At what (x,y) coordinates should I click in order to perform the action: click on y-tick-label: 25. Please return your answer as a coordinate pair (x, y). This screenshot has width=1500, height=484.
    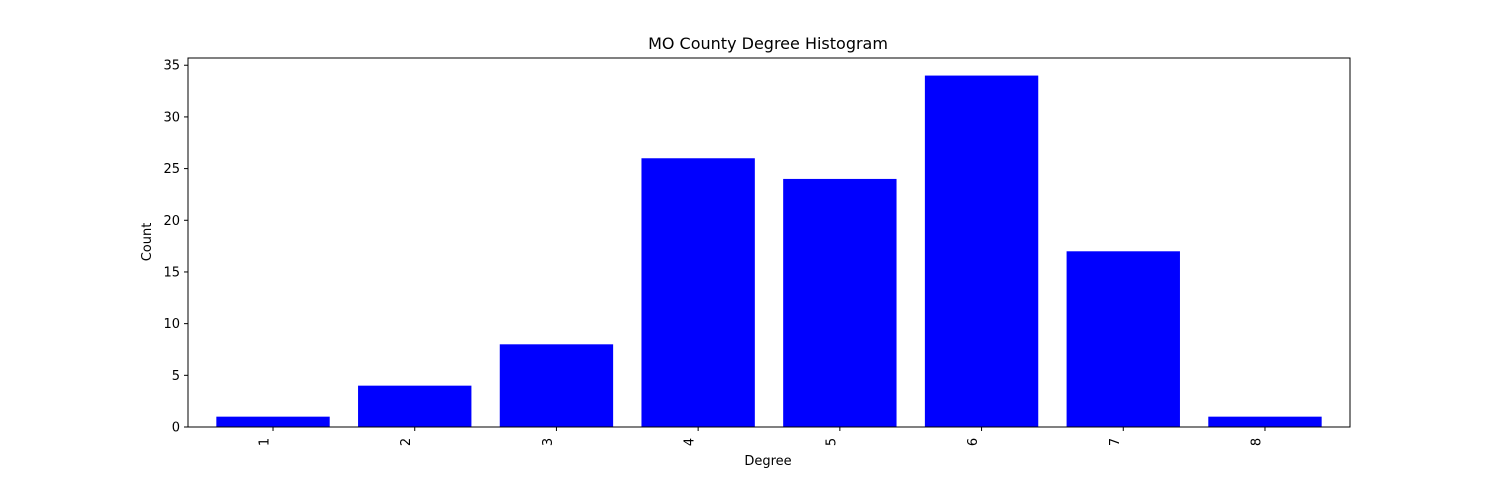
    Looking at the image, I should click on (171, 169).